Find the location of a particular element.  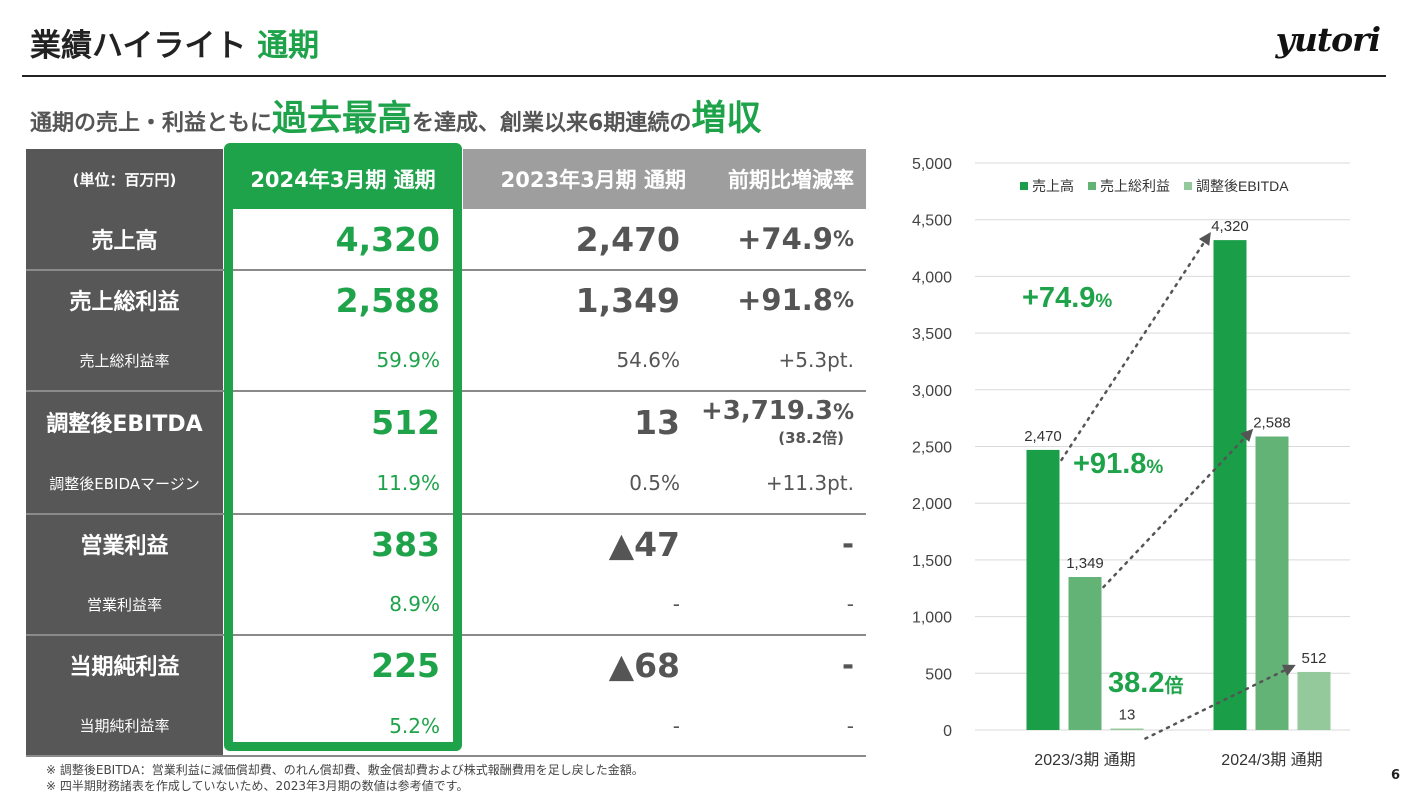

headline-emphasis-1: 過去最高 is located at coordinates (342, 119).